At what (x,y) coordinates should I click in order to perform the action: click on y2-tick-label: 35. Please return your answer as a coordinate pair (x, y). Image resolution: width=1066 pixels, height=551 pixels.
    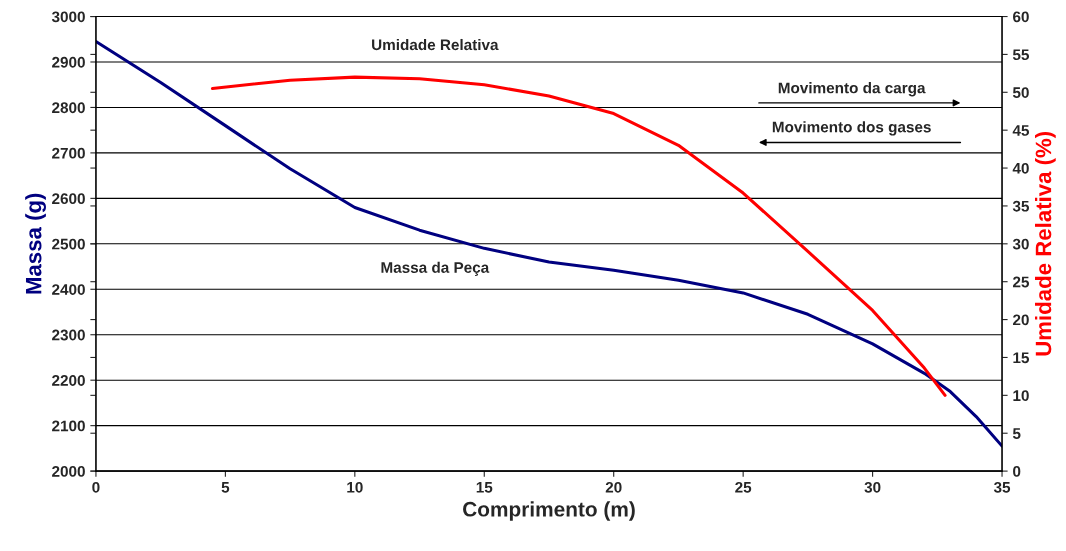
    Looking at the image, I should click on (1021, 206).